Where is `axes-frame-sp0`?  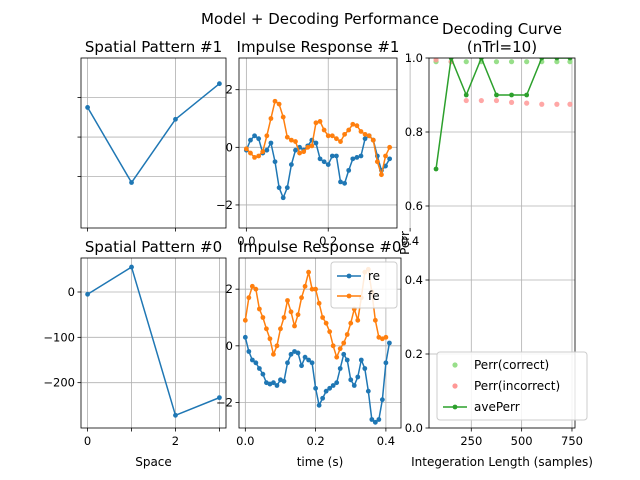 axes-frame-sp0 is located at coordinates (153, 343).